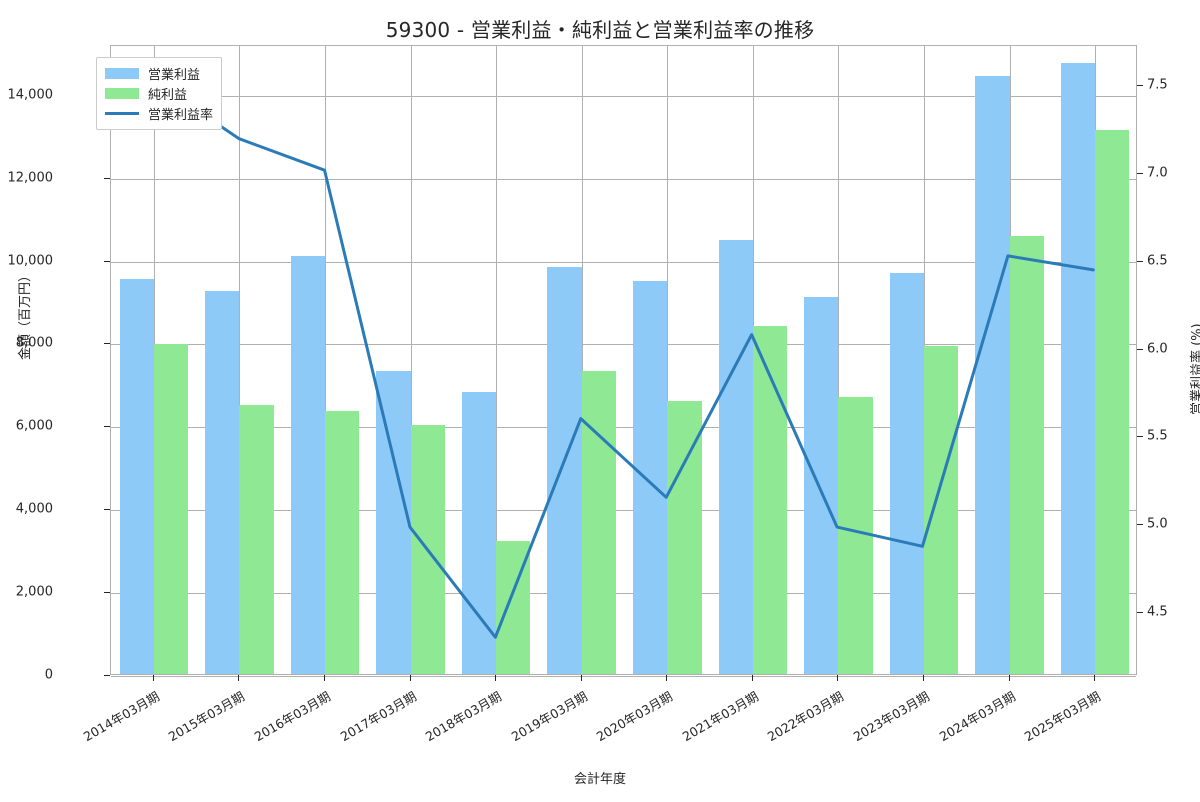 Image resolution: width=1200 pixels, height=802 pixels. I want to click on y-tick-label: 0, so click(48, 675).